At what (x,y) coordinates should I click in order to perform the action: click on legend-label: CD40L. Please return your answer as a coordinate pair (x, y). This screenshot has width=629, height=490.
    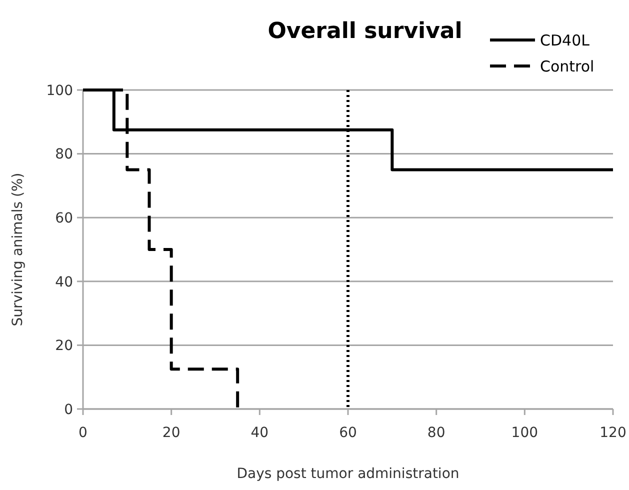
    Looking at the image, I should click on (565, 40).